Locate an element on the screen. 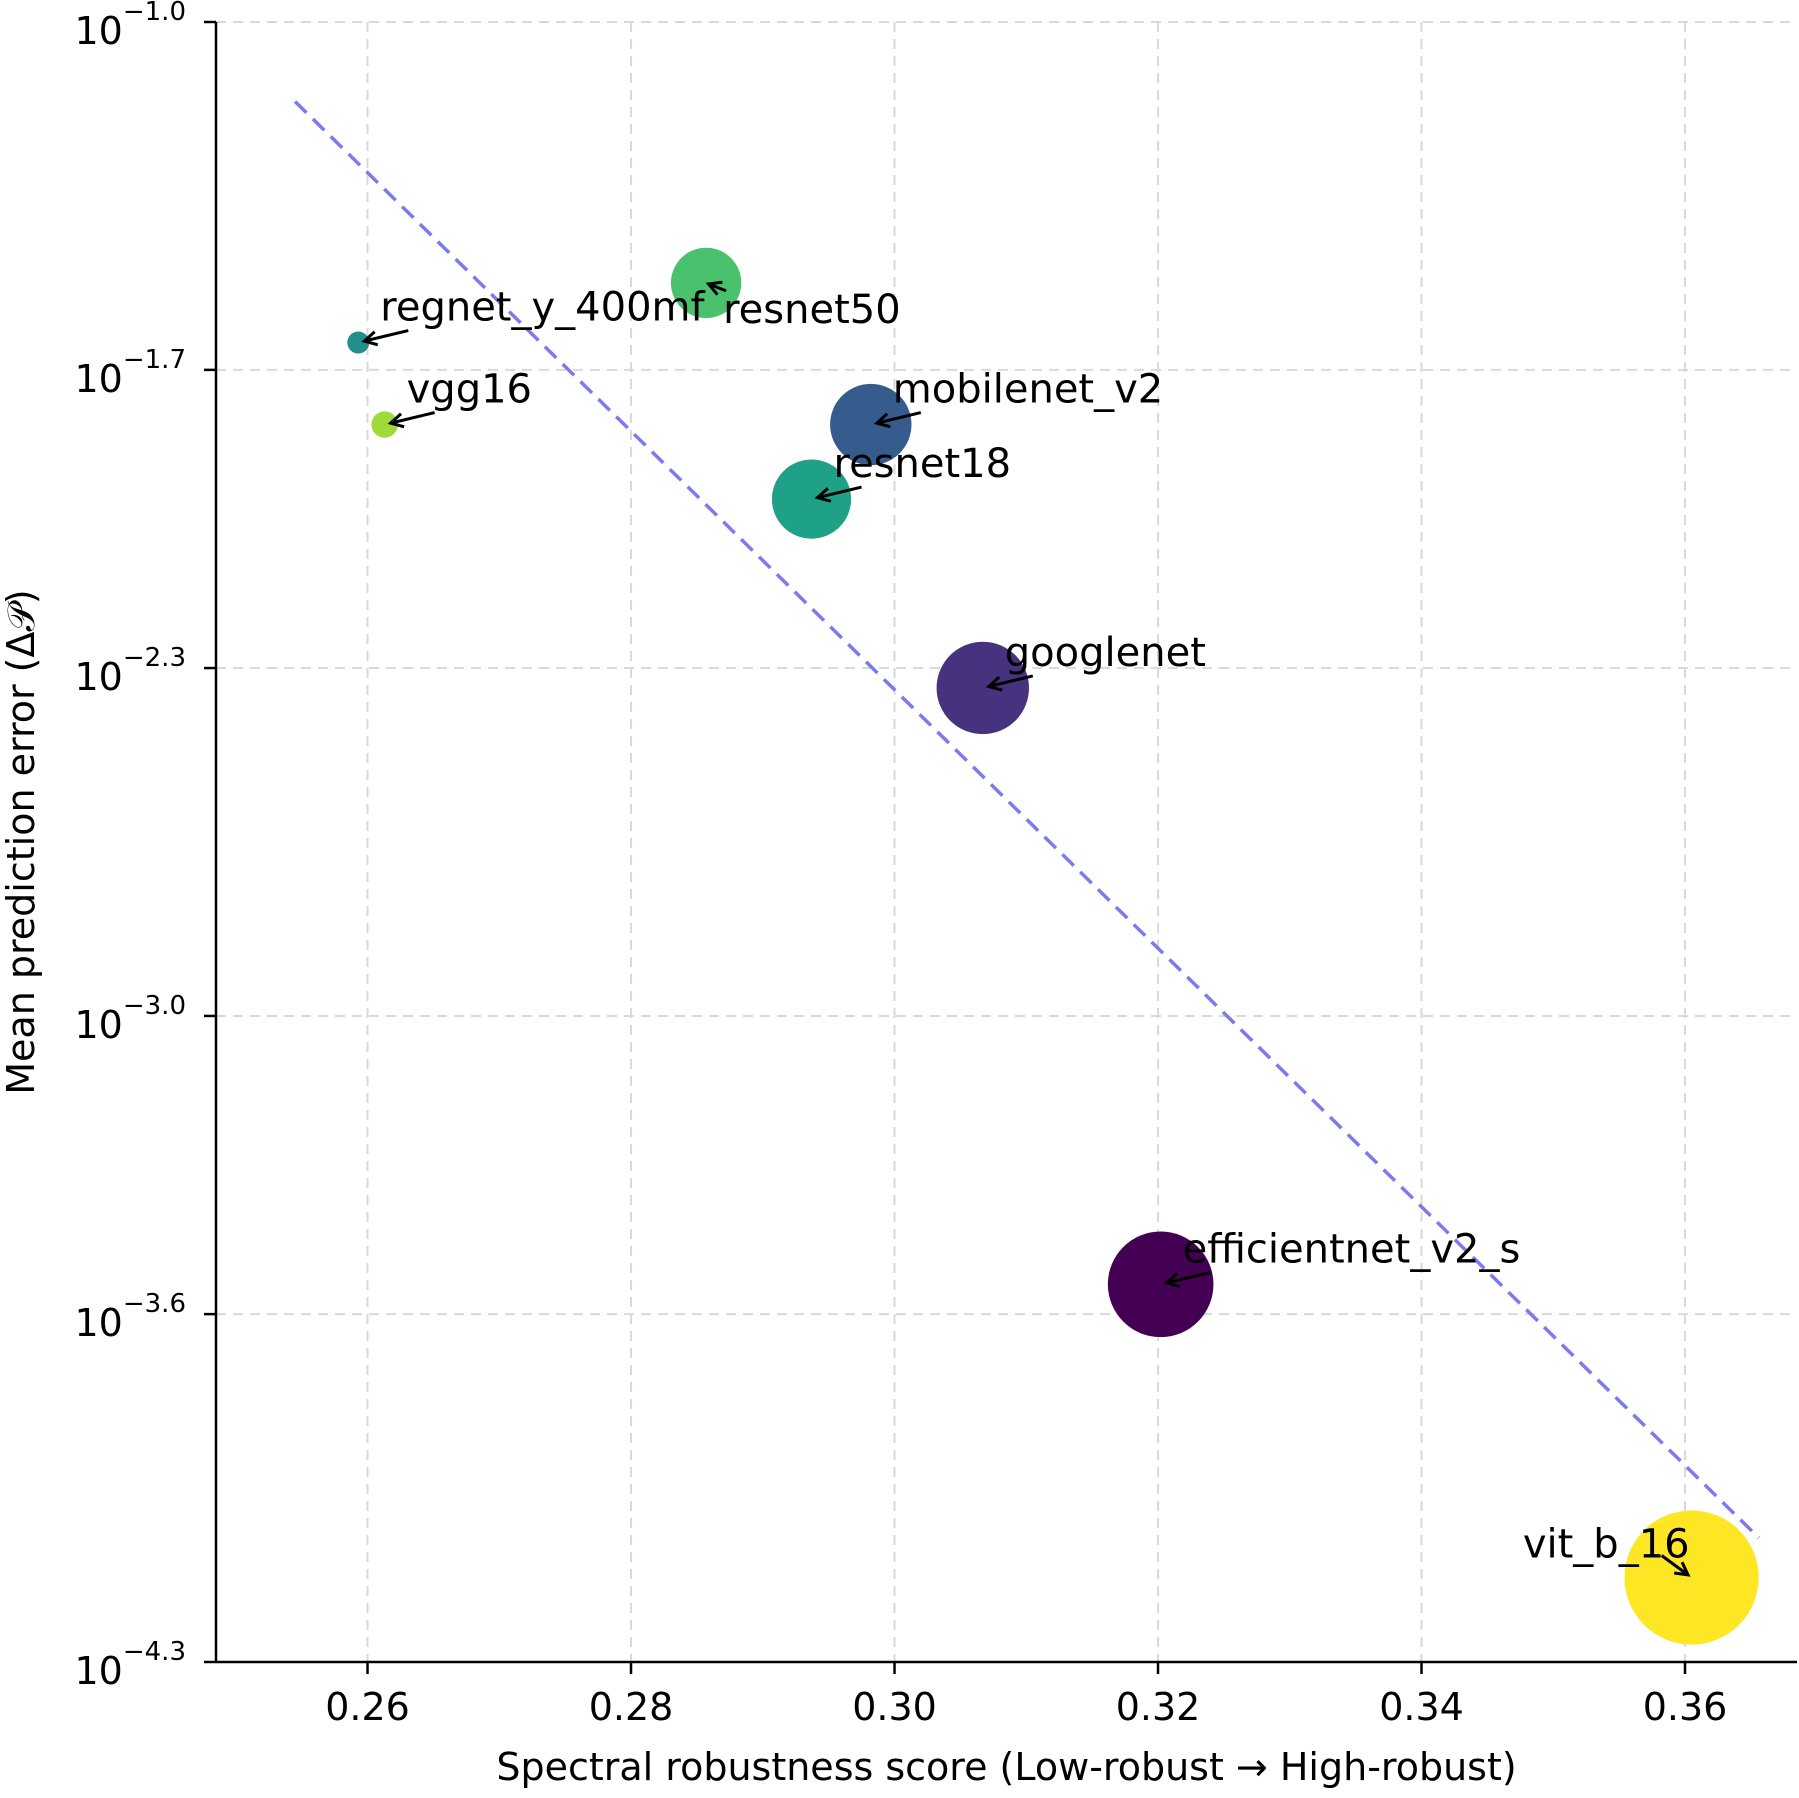 This screenshot has height=1798, width=1799. y-tick-label: 10−4.3 is located at coordinates (131, 1665).